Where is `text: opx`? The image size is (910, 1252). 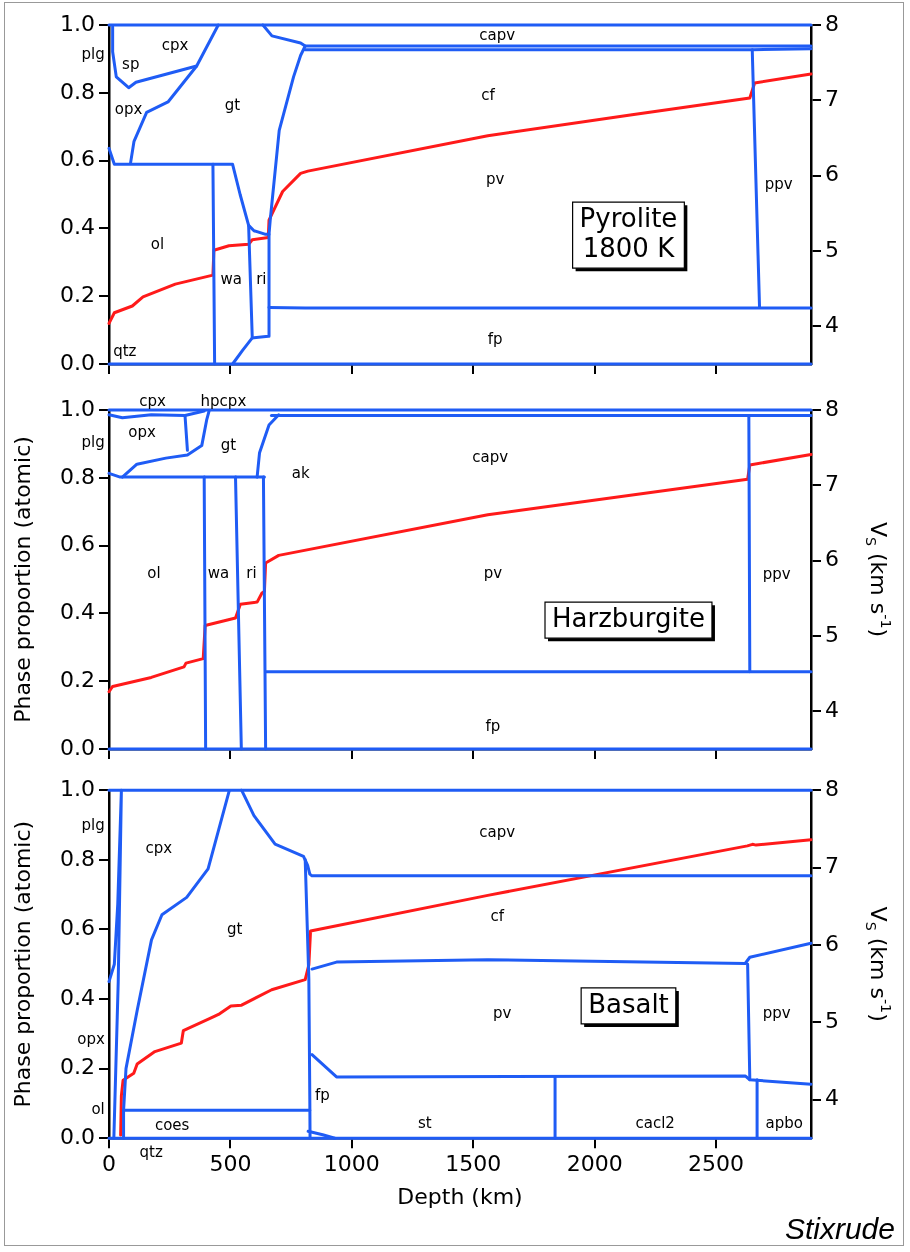
text: opx is located at coordinates (91, 1039).